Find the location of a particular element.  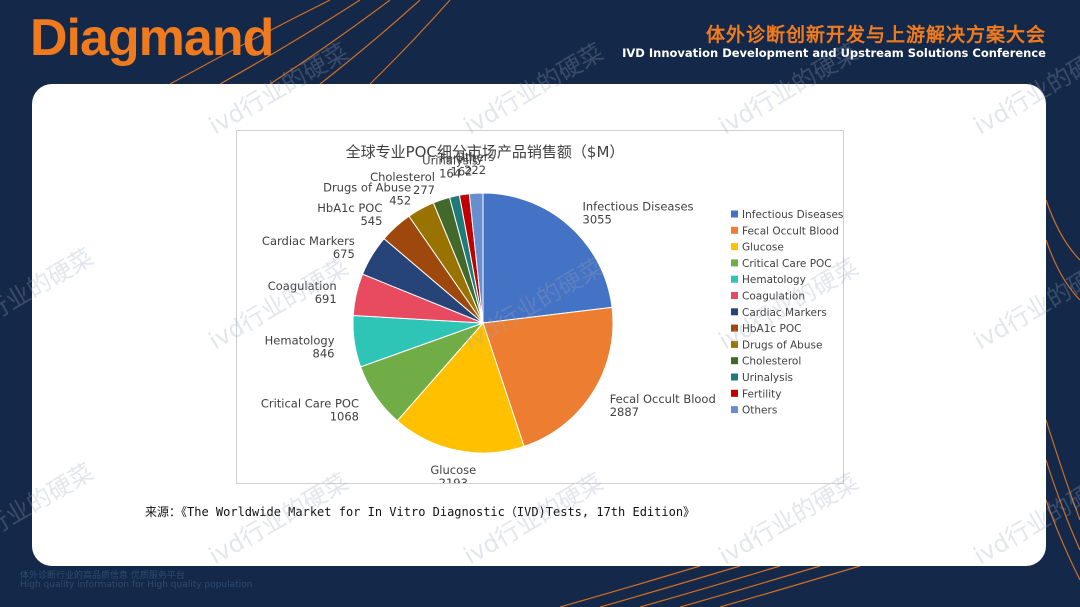

pie-slice-others is located at coordinates (476, 258).